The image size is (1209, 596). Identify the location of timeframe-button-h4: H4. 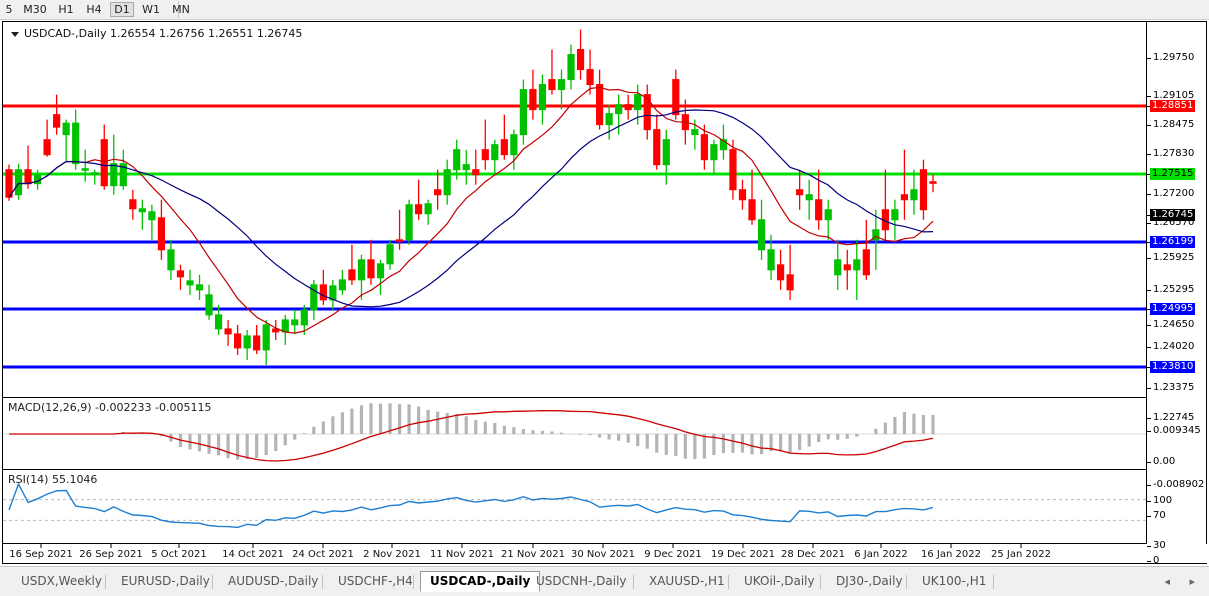
(94, 9).